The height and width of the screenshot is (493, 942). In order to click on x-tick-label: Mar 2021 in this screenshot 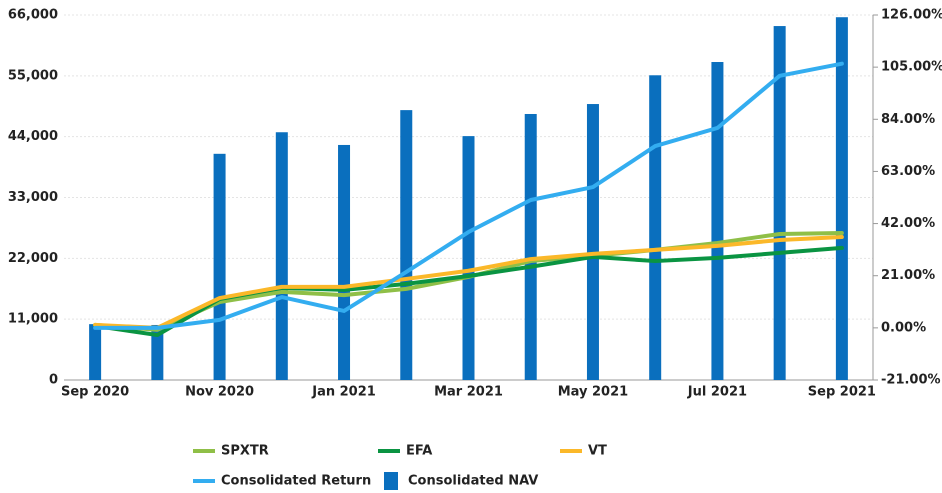, I will do `click(468, 392)`.